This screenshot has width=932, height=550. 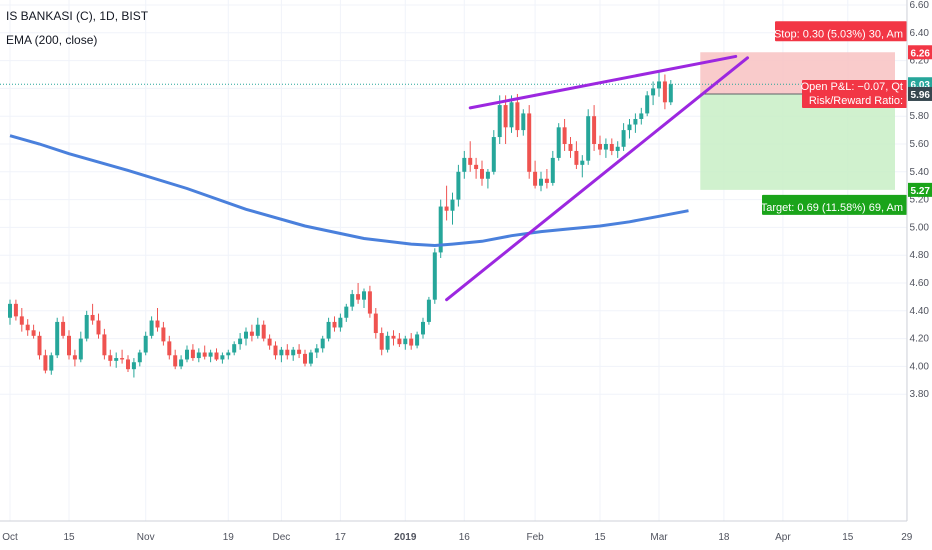 What do you see at coordinates (282, 537) in the screenshot?
I see `time-tick-label: Dec` at bounding box center [282, 537].